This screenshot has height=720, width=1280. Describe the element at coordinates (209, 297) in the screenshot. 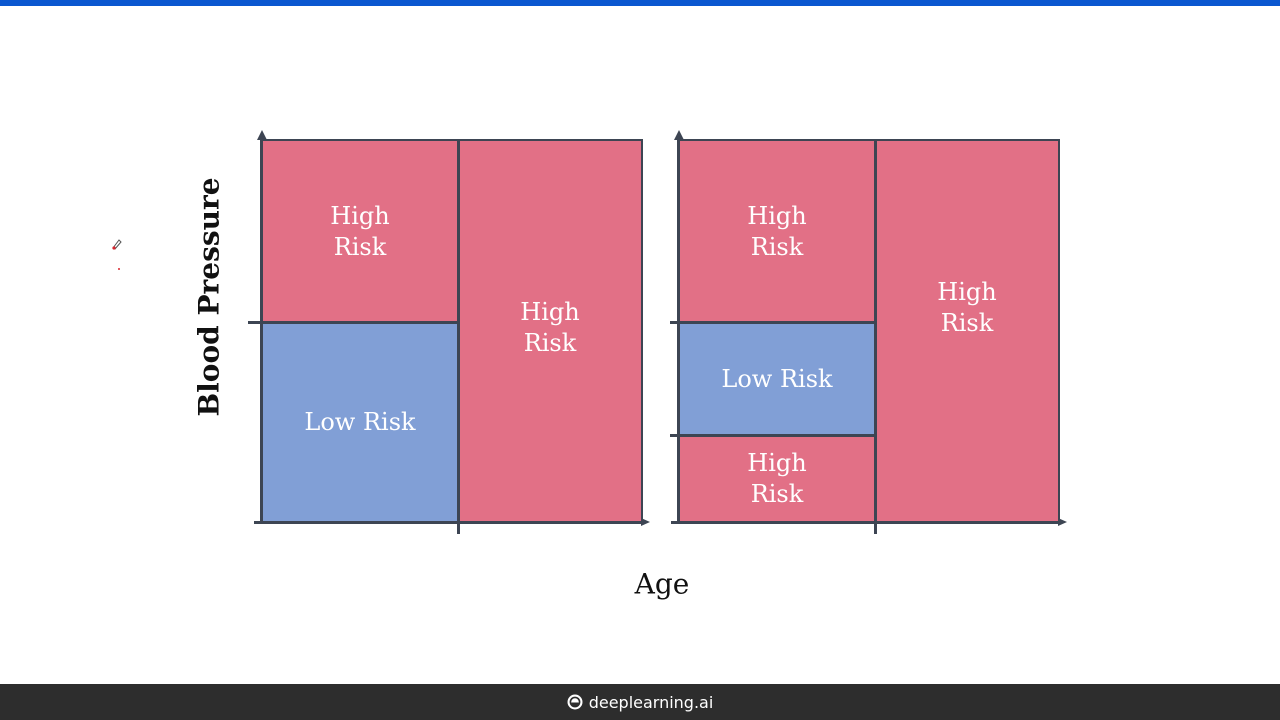

I see `y-axis-label: Blood Pressure` at that location.